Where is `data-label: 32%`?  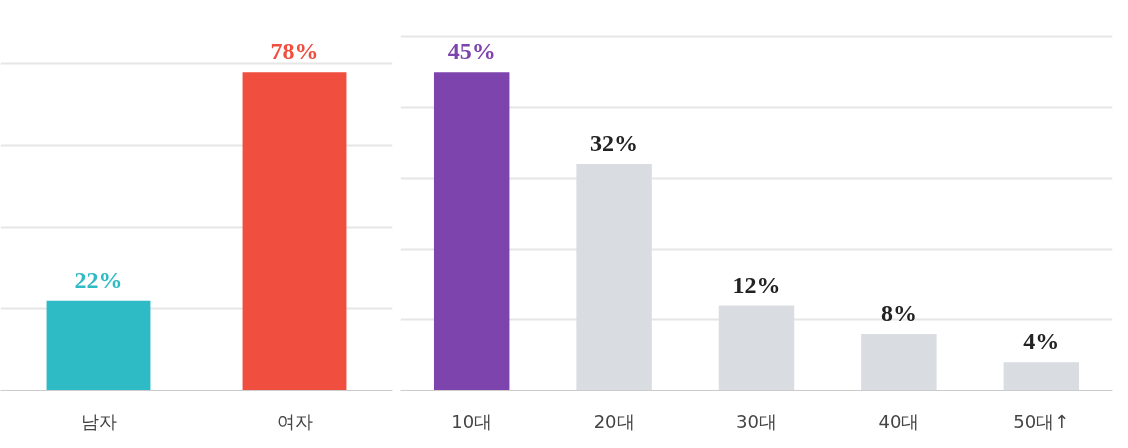 data-label: 32% is located at coordinates (614, 143).